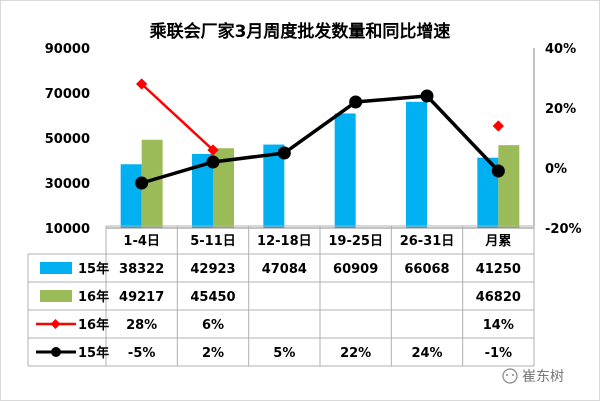 The height and width of the screenshot is (401, 600). I want to click on y-tick-label: 90000, so click(67, 49).